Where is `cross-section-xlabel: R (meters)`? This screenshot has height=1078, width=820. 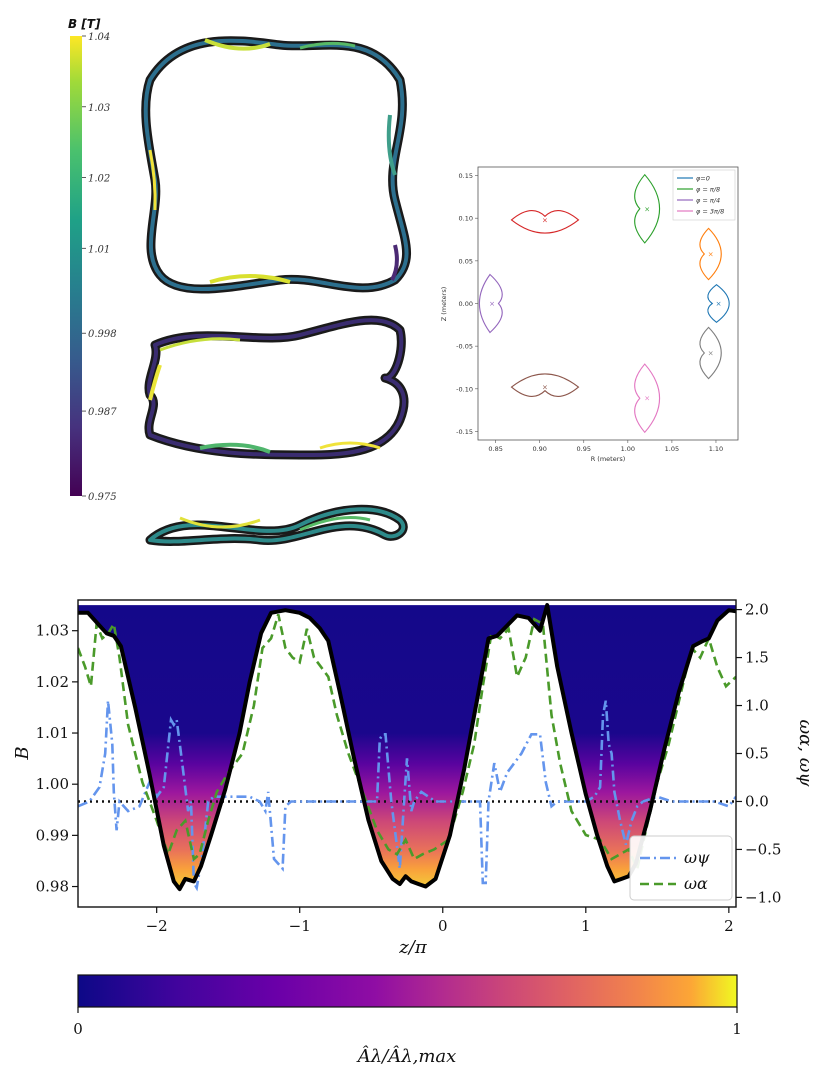 cross-section-xlabel: R (meters) is located at coordinates (608, 459).